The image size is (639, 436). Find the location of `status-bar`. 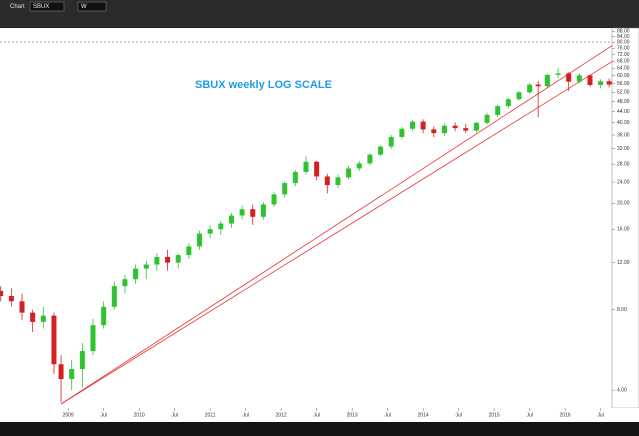

status-bar is located at coordinates (319, 429).